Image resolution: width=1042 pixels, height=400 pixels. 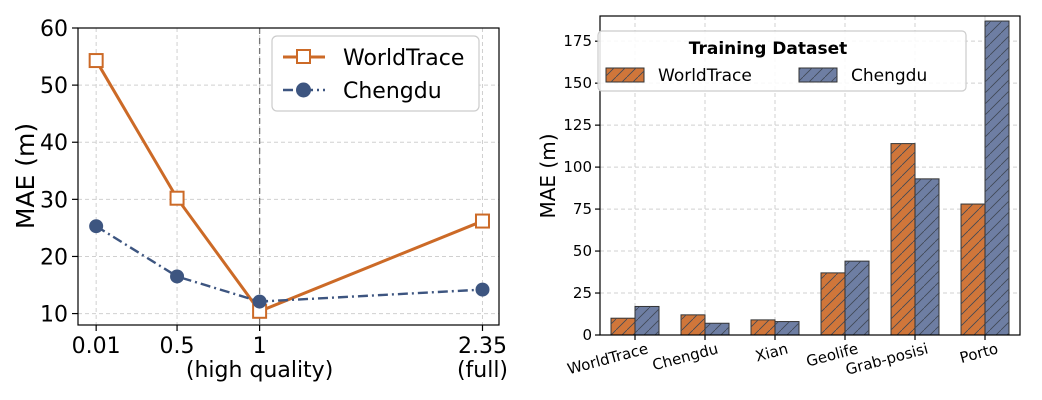 What do you see at coordinates (577, 125) in the screenshot?
I see `right-ytick-label-125: 125` at bounding box center [577, 125].